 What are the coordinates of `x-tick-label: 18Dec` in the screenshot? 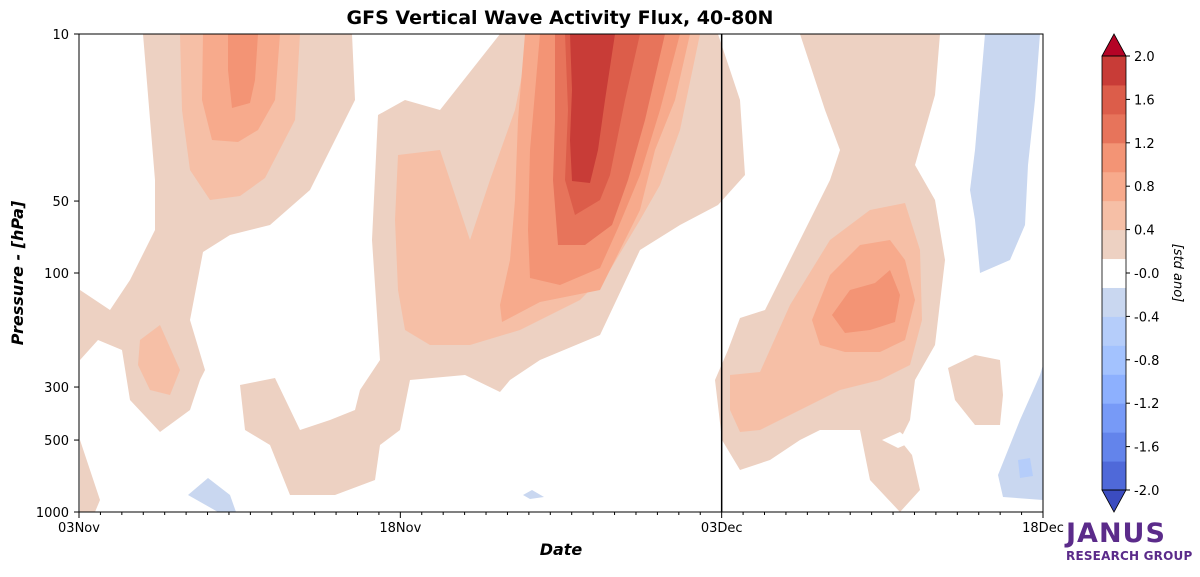 It's located at (1043, 528).